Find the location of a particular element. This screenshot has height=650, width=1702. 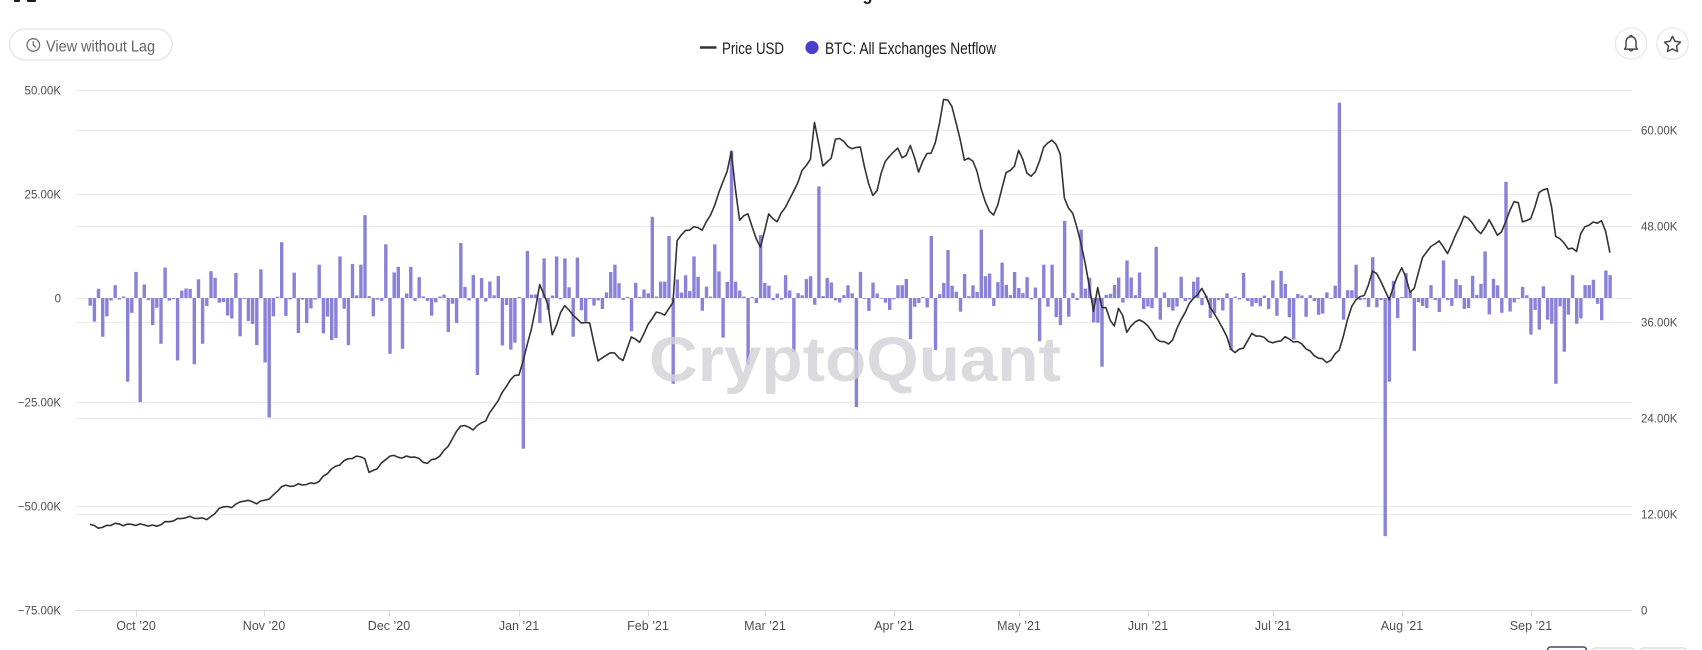

svg-text: Dec ’20 is located at coordinates (389, 626).